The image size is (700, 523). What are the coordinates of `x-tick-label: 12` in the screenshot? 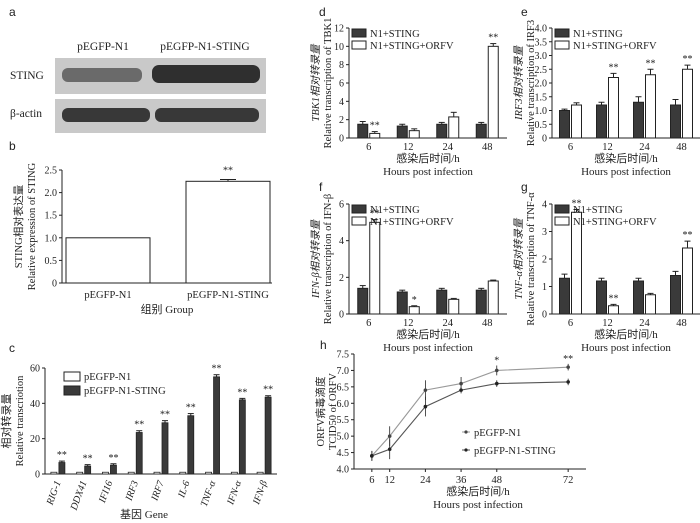 It's located at (408, 147).